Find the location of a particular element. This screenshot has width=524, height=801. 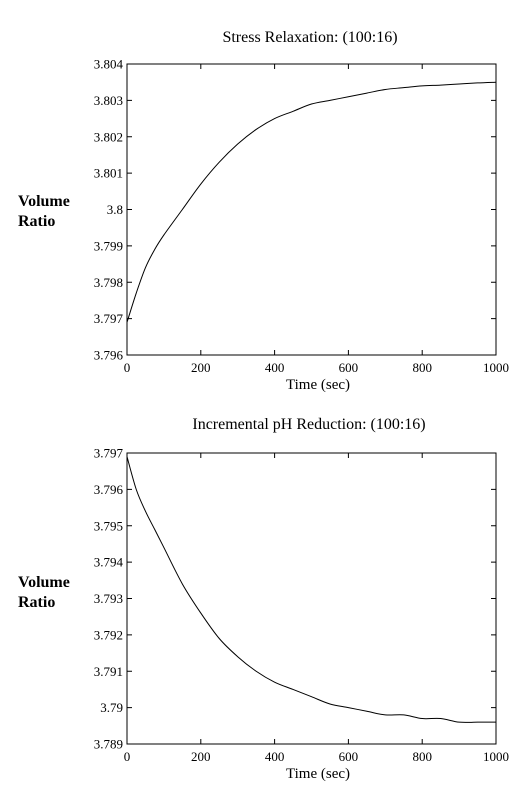

y-tick-label: 3.802 is located at coordinates (108, 136).